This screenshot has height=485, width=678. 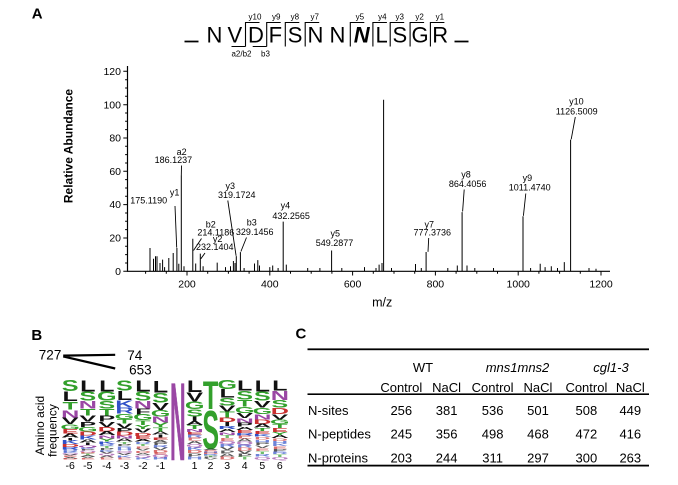 What do you see at coordinates (270, 285) in the screenshot?
I see `svg-text: 400` at bounding box center [270, 285].